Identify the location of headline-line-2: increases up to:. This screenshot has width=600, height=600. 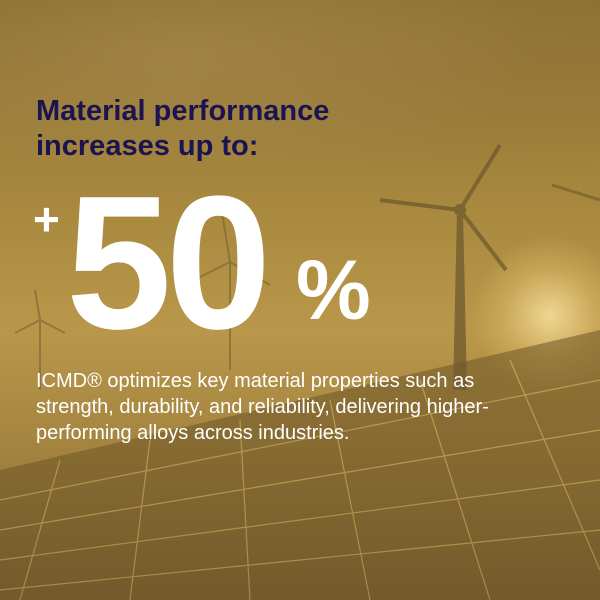
(147, 146).